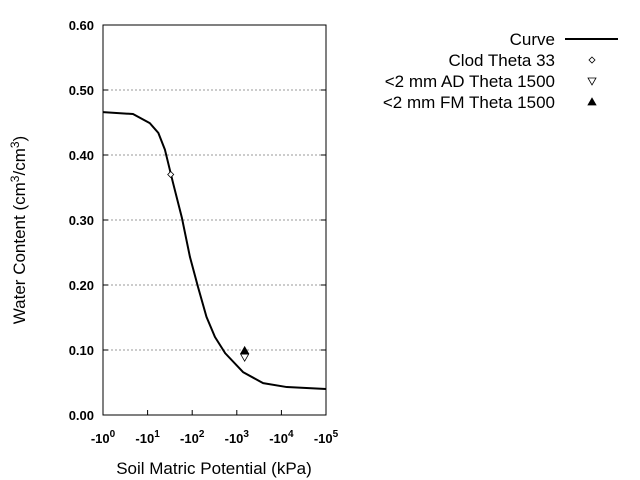 The height and width of the screenshot is (480, 640). I want to click on y-tick-label: 0.40, so click(81, 155).